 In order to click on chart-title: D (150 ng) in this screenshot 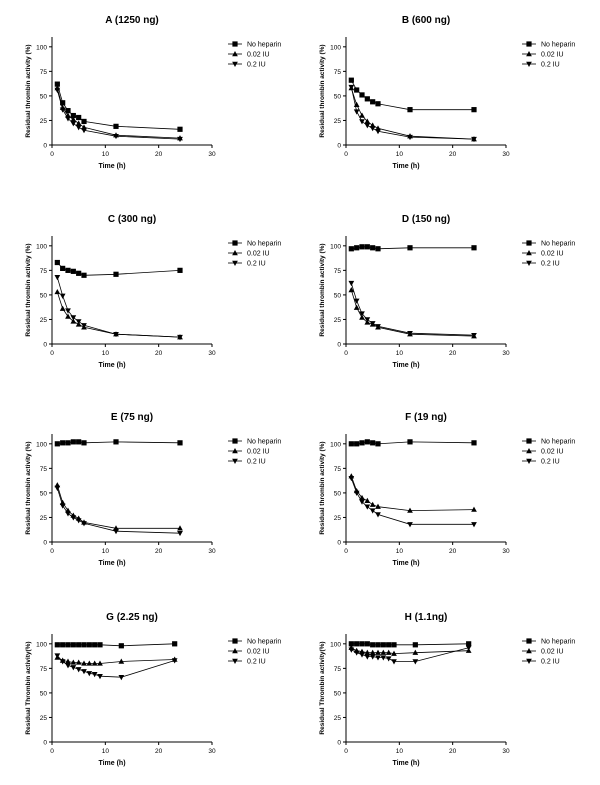, I will do `click(426, 219)`.